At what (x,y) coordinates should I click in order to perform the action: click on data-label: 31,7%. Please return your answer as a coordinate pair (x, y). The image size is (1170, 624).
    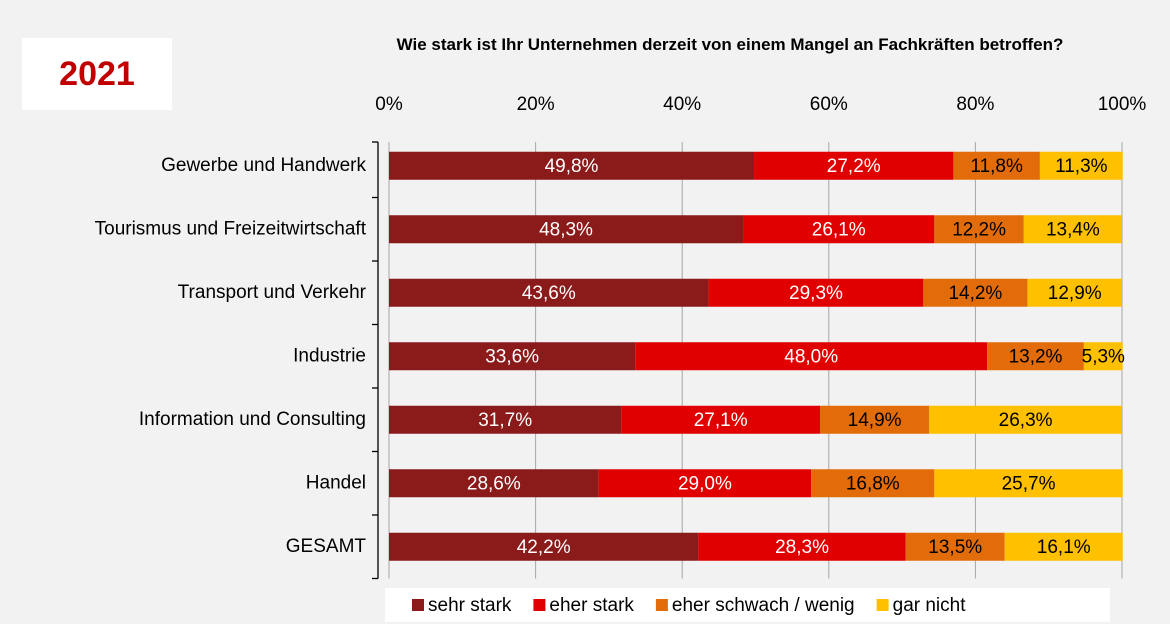
    Looking at the image, I should click on (505, 420).